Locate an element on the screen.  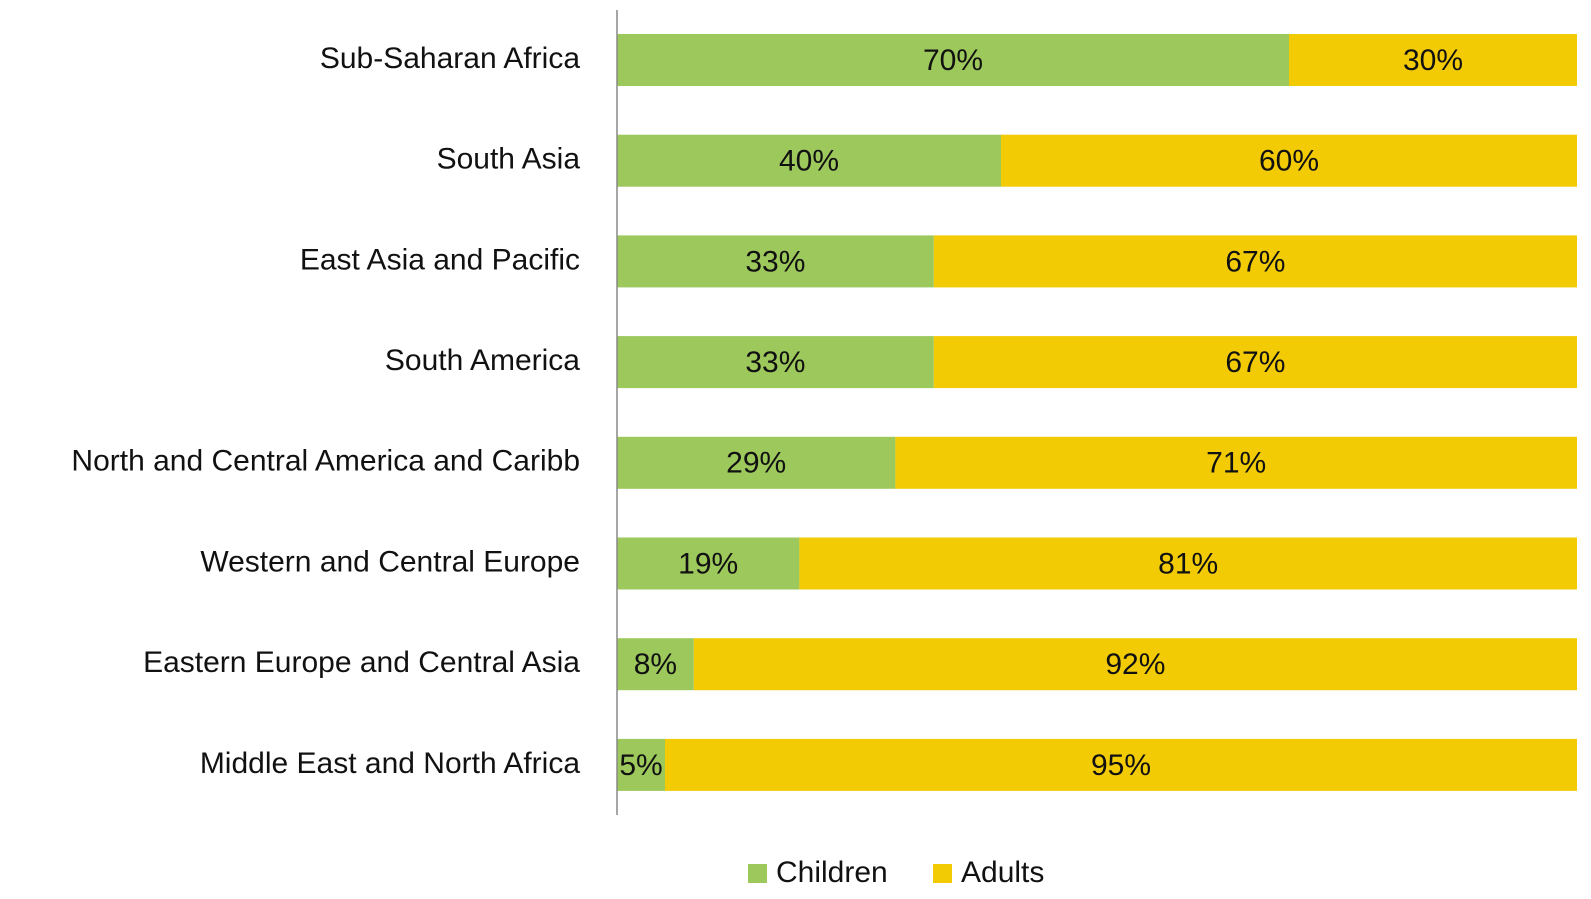
y-tick-label: North and Central America and Caribb is located at coordinates (325, 461).